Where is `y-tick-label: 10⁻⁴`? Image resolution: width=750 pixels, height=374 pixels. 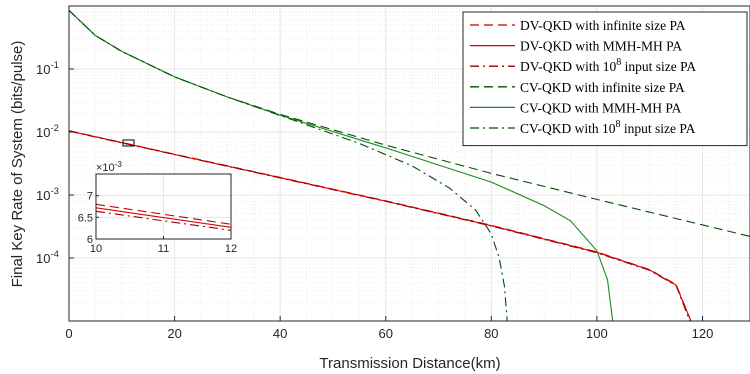
y-tick-label: 10⁻⁴ is located at coordinates (47, 257).